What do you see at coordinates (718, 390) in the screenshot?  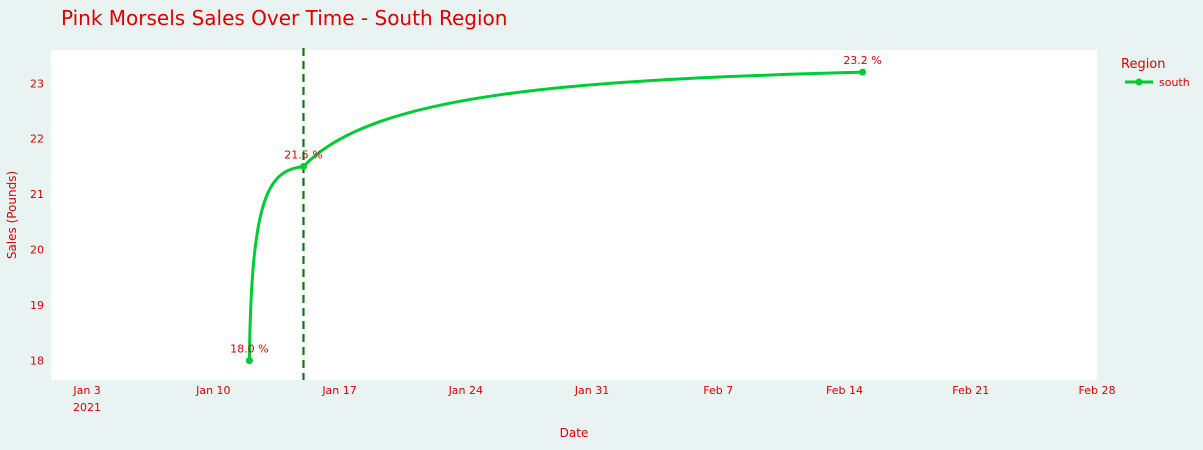 I see `x-tick-label: Feb 7` at bounding box center [718, 390].